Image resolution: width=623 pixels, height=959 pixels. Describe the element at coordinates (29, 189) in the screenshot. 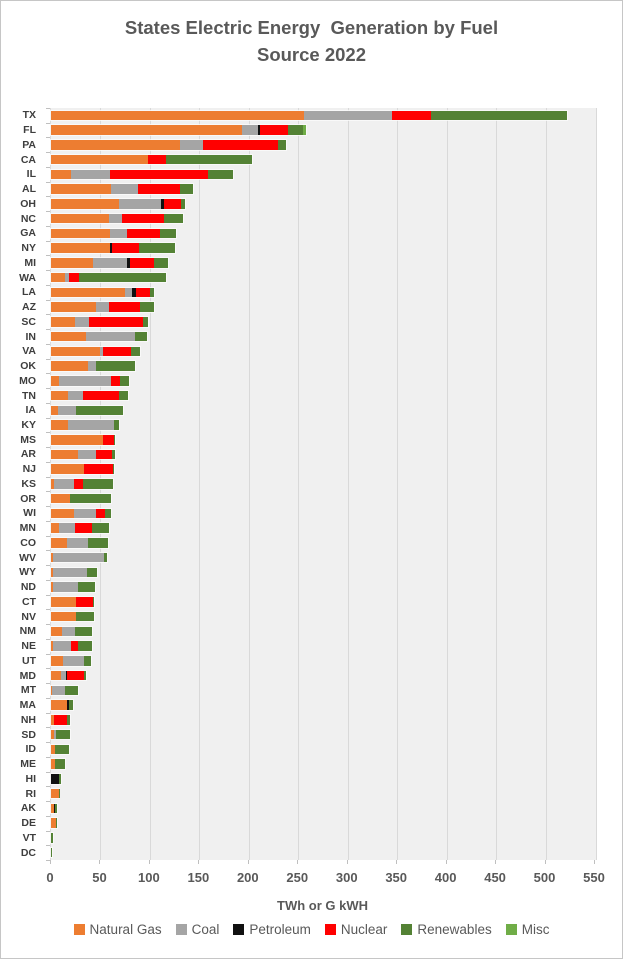

I see `y-axis-label-AL: AL` at that location.